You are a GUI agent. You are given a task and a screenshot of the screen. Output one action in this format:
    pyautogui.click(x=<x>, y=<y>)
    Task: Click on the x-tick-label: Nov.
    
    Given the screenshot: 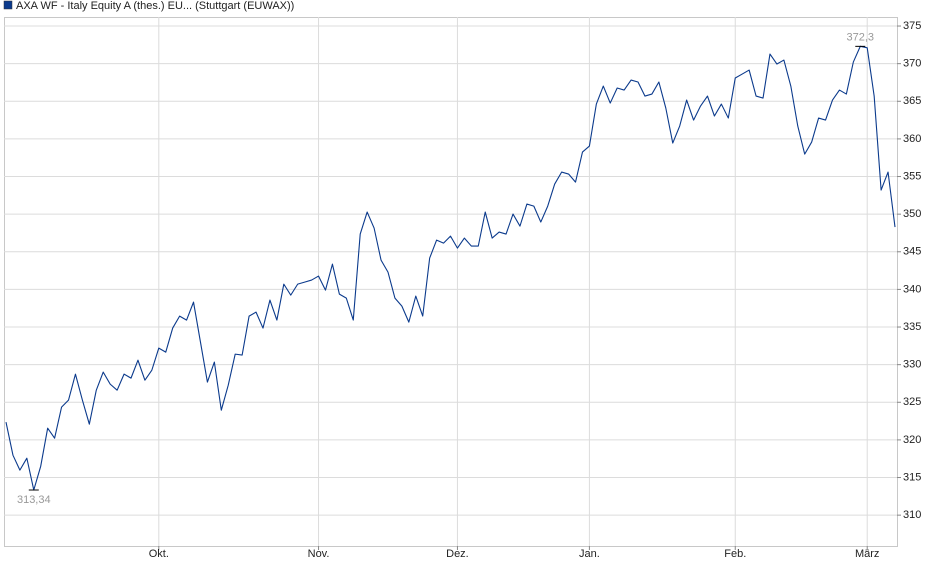 What is the action you would take?
    pyautogui.click(x=319, y=554)
    